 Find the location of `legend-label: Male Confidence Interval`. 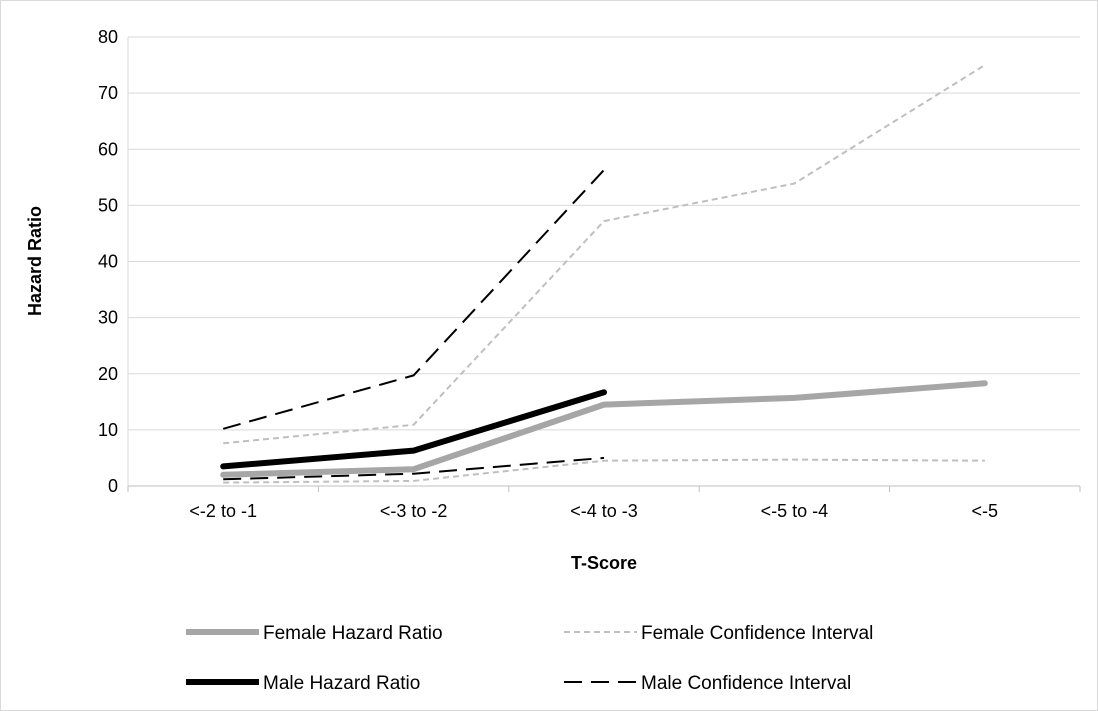

legend-label: Male Confidence Interval is located at coordinates (746, 683).